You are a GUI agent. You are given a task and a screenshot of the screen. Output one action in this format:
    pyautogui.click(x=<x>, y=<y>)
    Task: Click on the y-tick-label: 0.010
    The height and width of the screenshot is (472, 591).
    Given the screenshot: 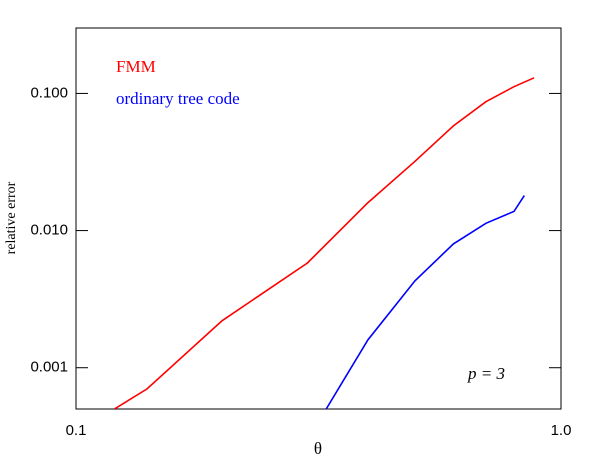 What is the action you would take?
    pyautogui.click(x=49, y=230)
    